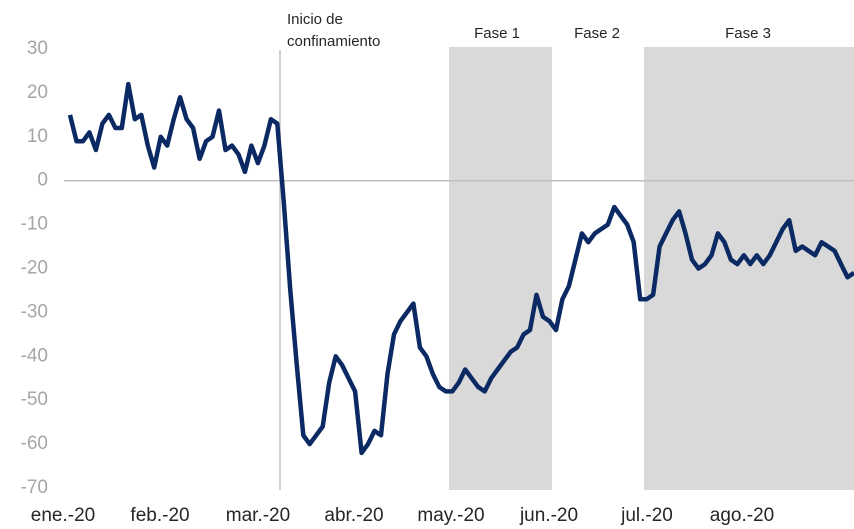 The width and height of the screenshot is (854, 529). What do you see at coordinates (34, 224) in the screenshot?
I see `y-tick-label: -10` at bounding box center [34, 224].